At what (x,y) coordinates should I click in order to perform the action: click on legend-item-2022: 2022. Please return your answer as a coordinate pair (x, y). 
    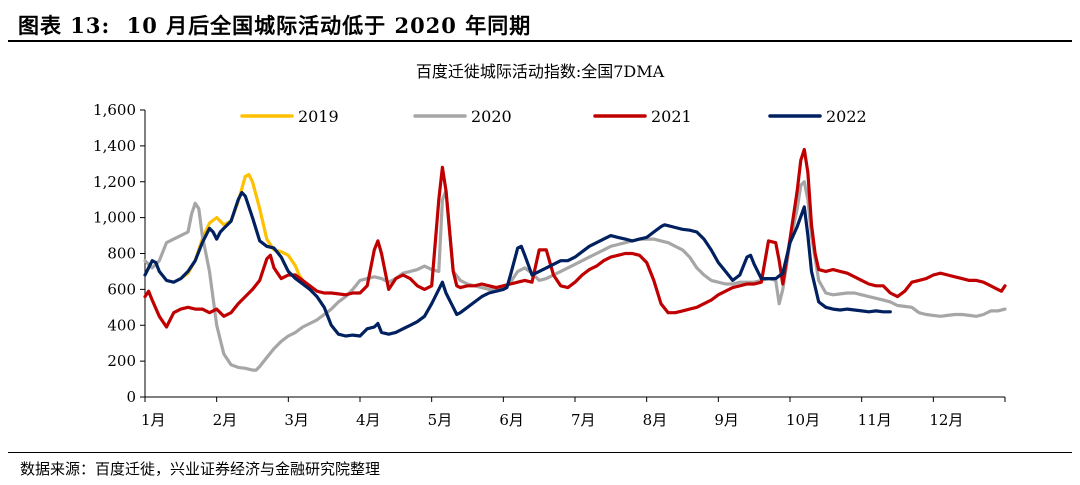
    Looking at the image, I should click on (817, 116).